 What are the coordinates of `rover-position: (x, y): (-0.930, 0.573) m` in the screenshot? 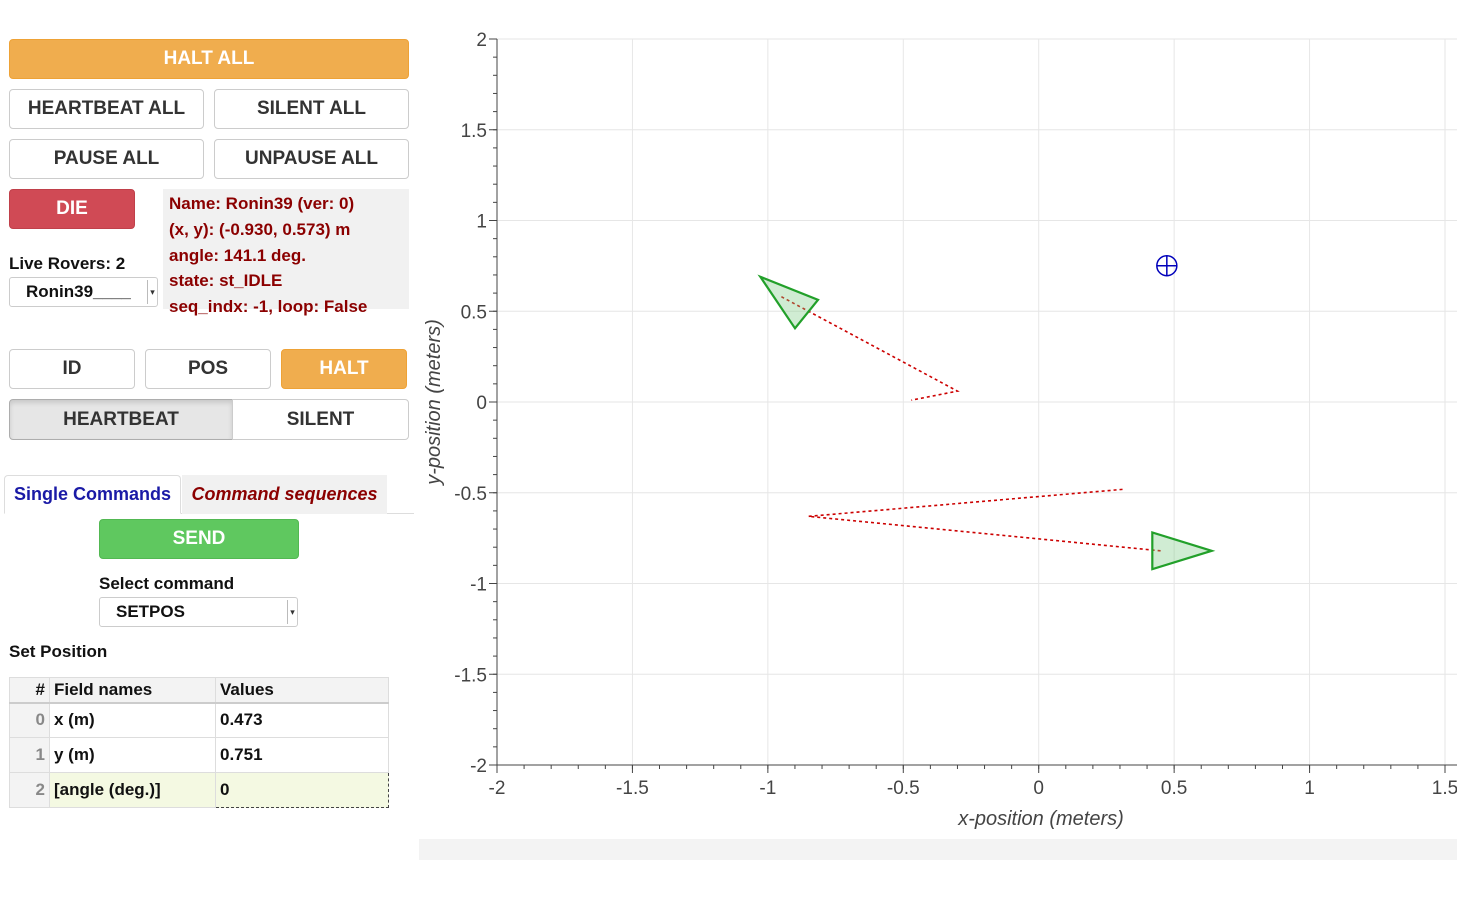 It's located at (260, 229).